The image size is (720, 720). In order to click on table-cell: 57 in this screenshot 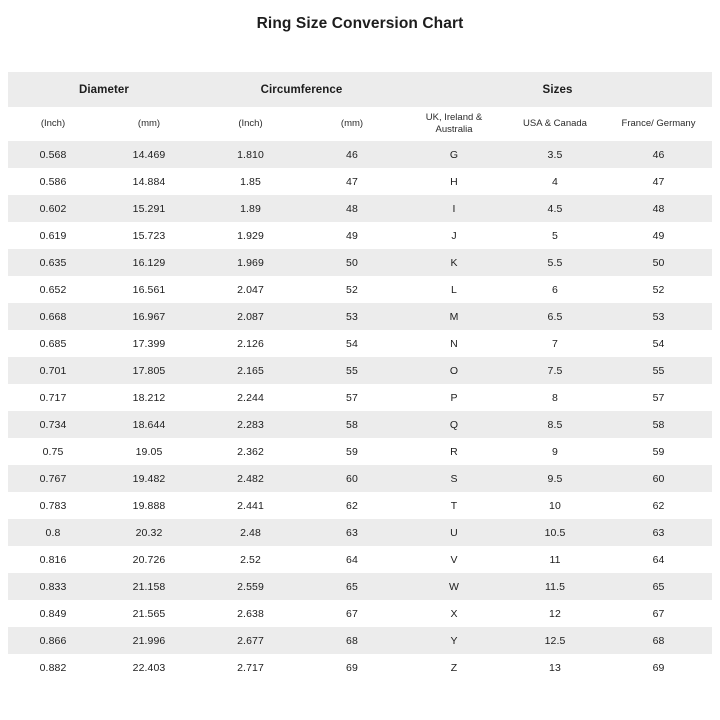, I will do `click(658, 397)`.